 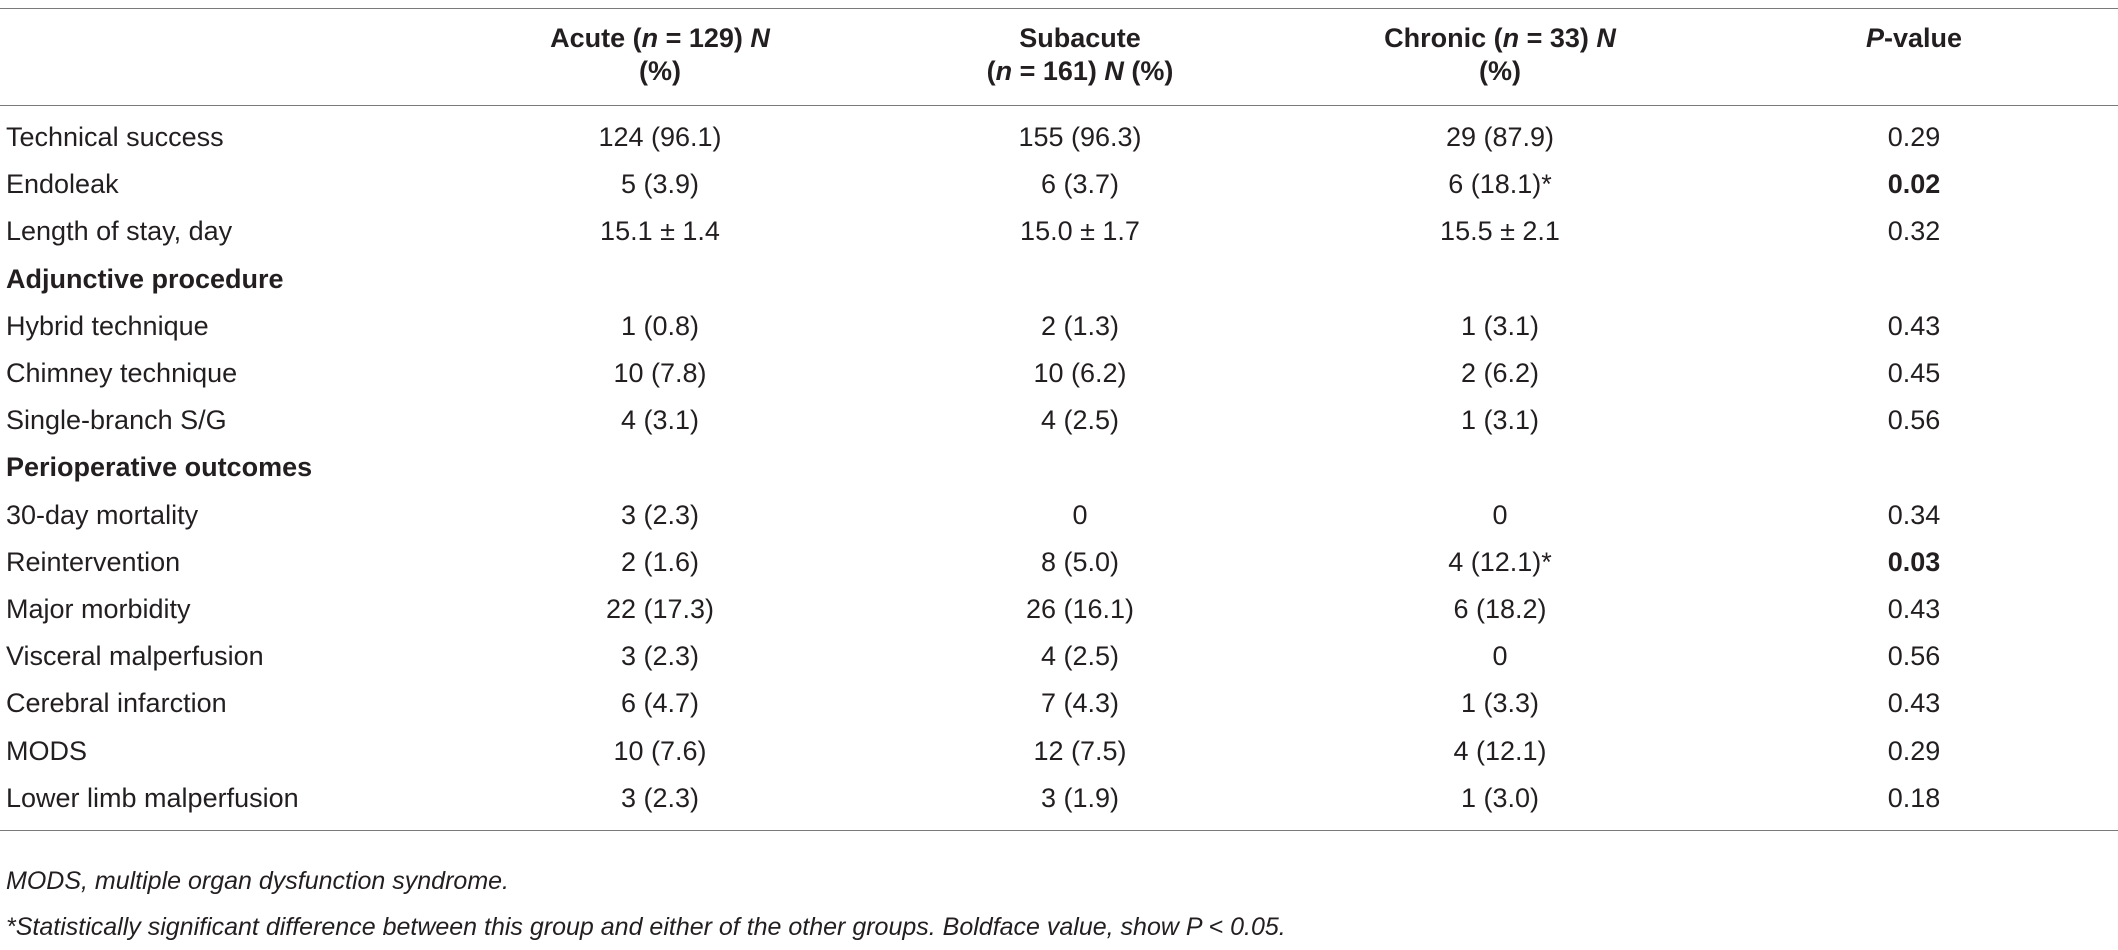 What do you see at coordinates (1914, 231) in the screenshot?
I see `cell-pvalue: 0.32` at bounding box center [1914, 231].